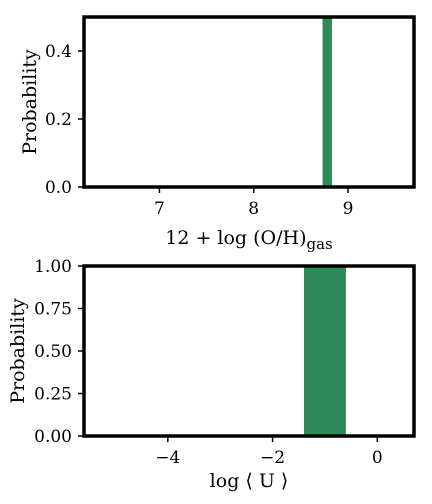  I want to click on x-tick-label: −2, so click(272, 458).